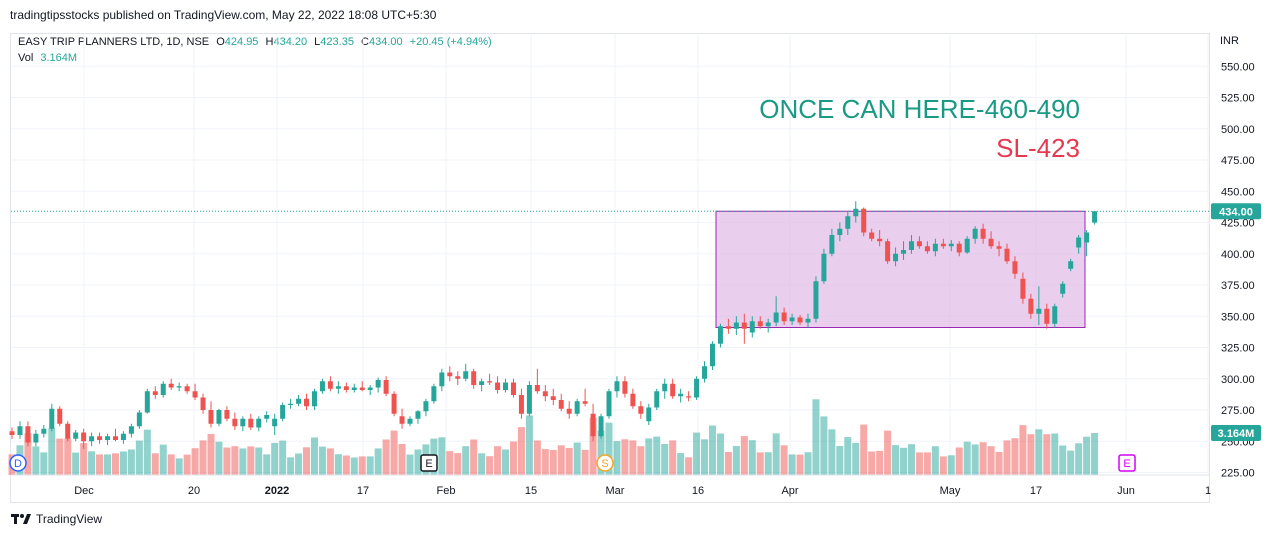 The image size is (1280, 538). Describe the element at coordinates (900, 269) in the screenshot. I see `consolidation-zone-rectangle` at that location.